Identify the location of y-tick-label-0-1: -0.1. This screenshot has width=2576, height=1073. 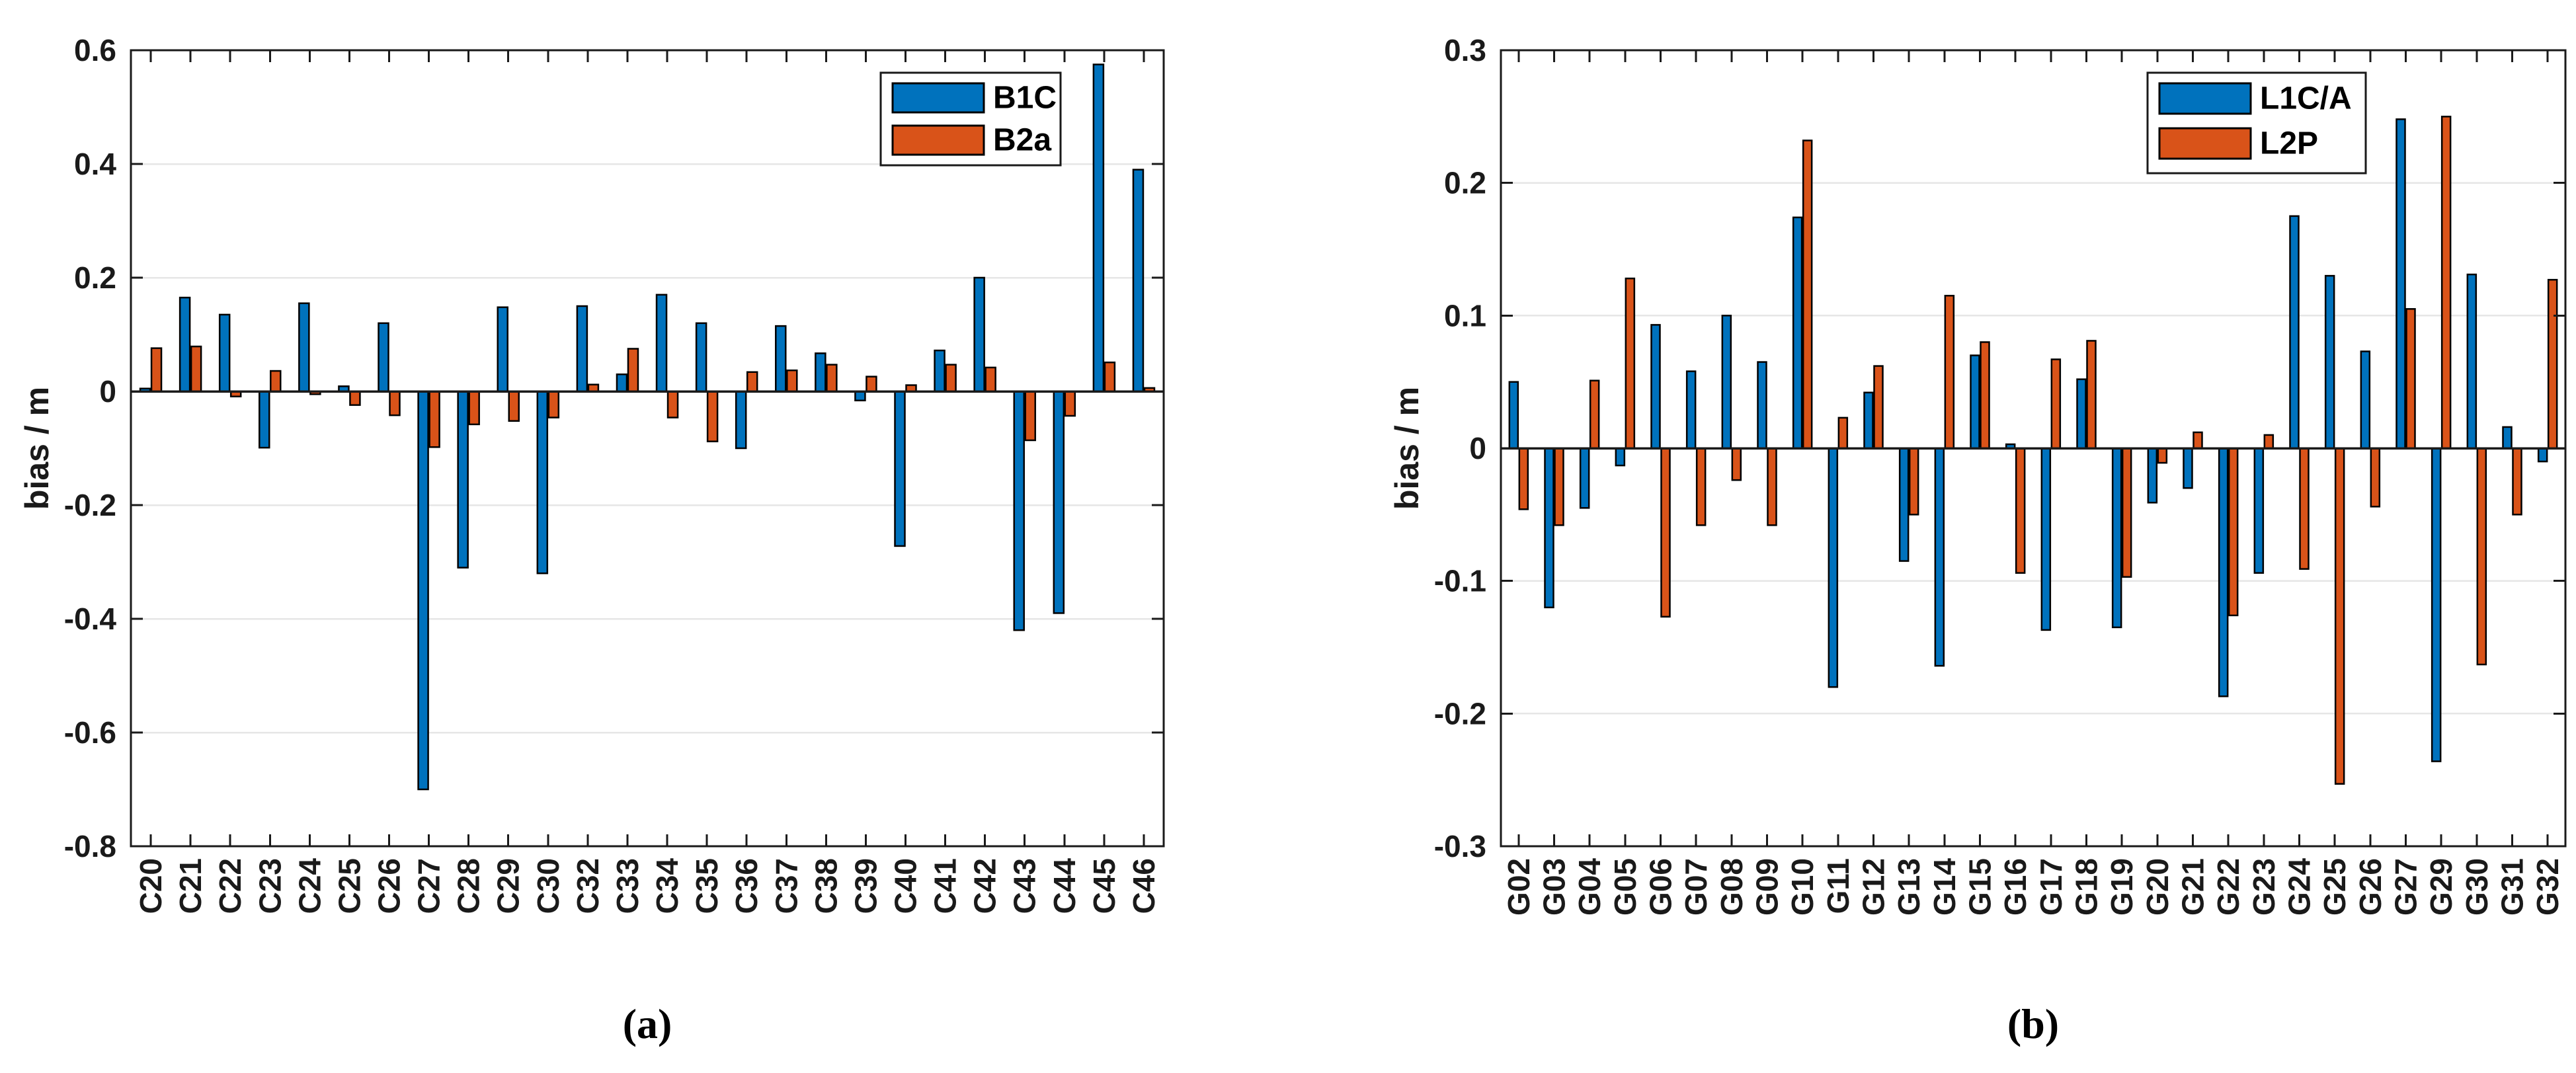
(1460, 581).